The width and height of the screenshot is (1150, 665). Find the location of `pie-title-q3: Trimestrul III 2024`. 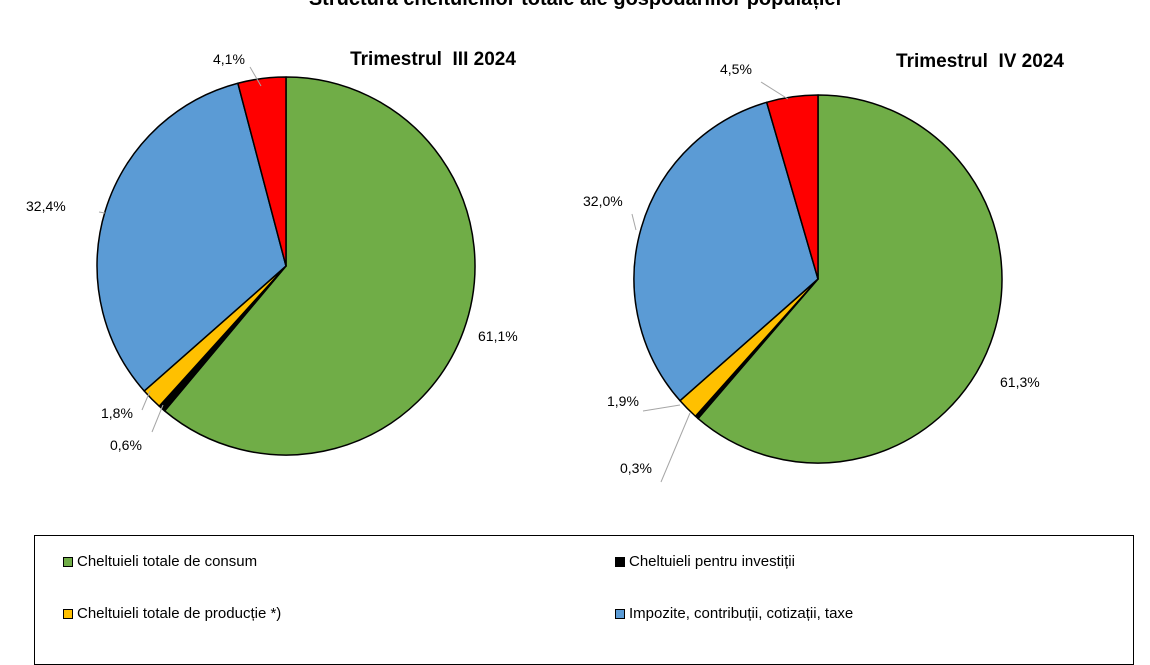

pie-title-q3: Trimestrul III 2024 is located at coordinates (433, 59).